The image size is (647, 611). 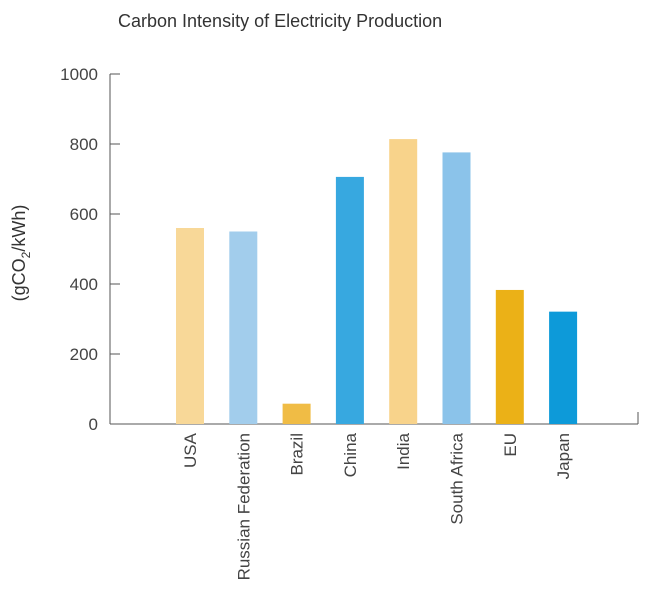 I want to click on y-axis-label-prefix: (gCO, so click(x=19, y=279).